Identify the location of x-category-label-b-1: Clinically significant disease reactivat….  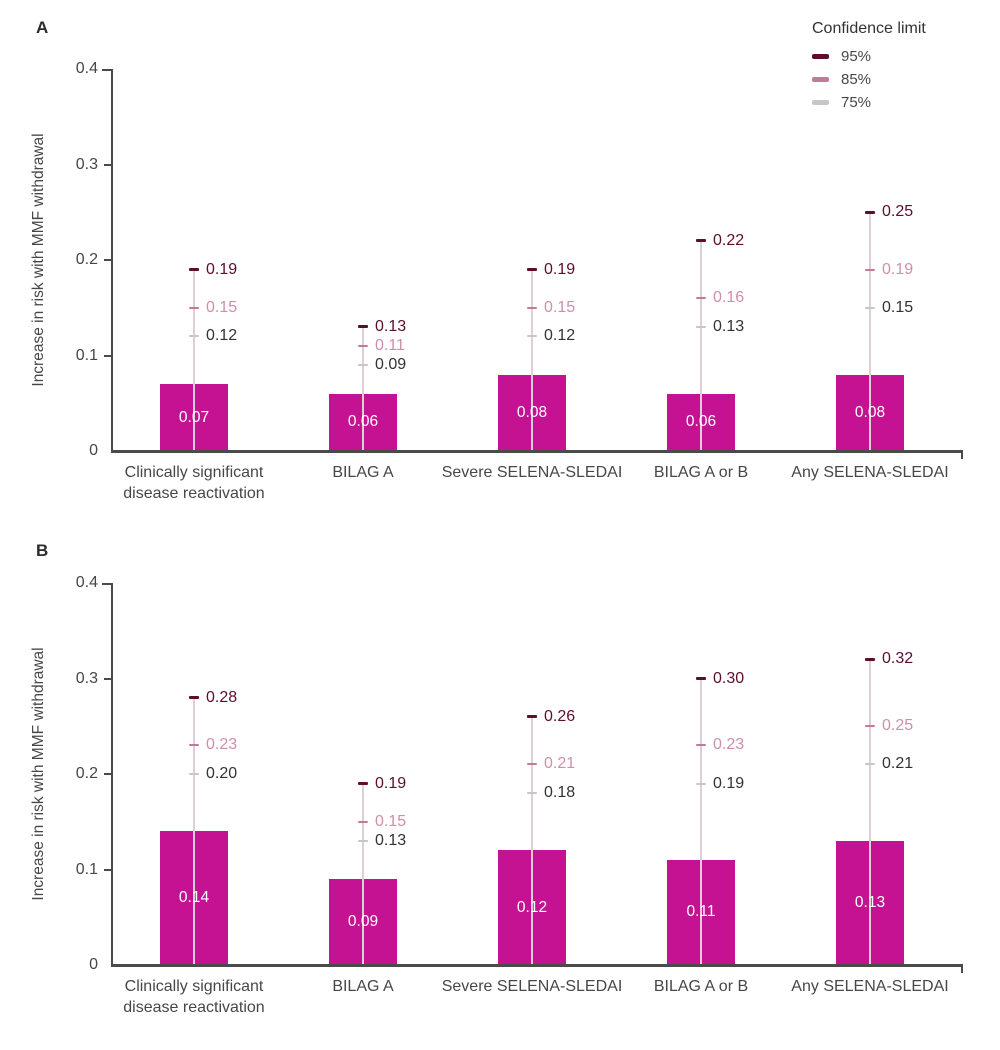
(194, 997).